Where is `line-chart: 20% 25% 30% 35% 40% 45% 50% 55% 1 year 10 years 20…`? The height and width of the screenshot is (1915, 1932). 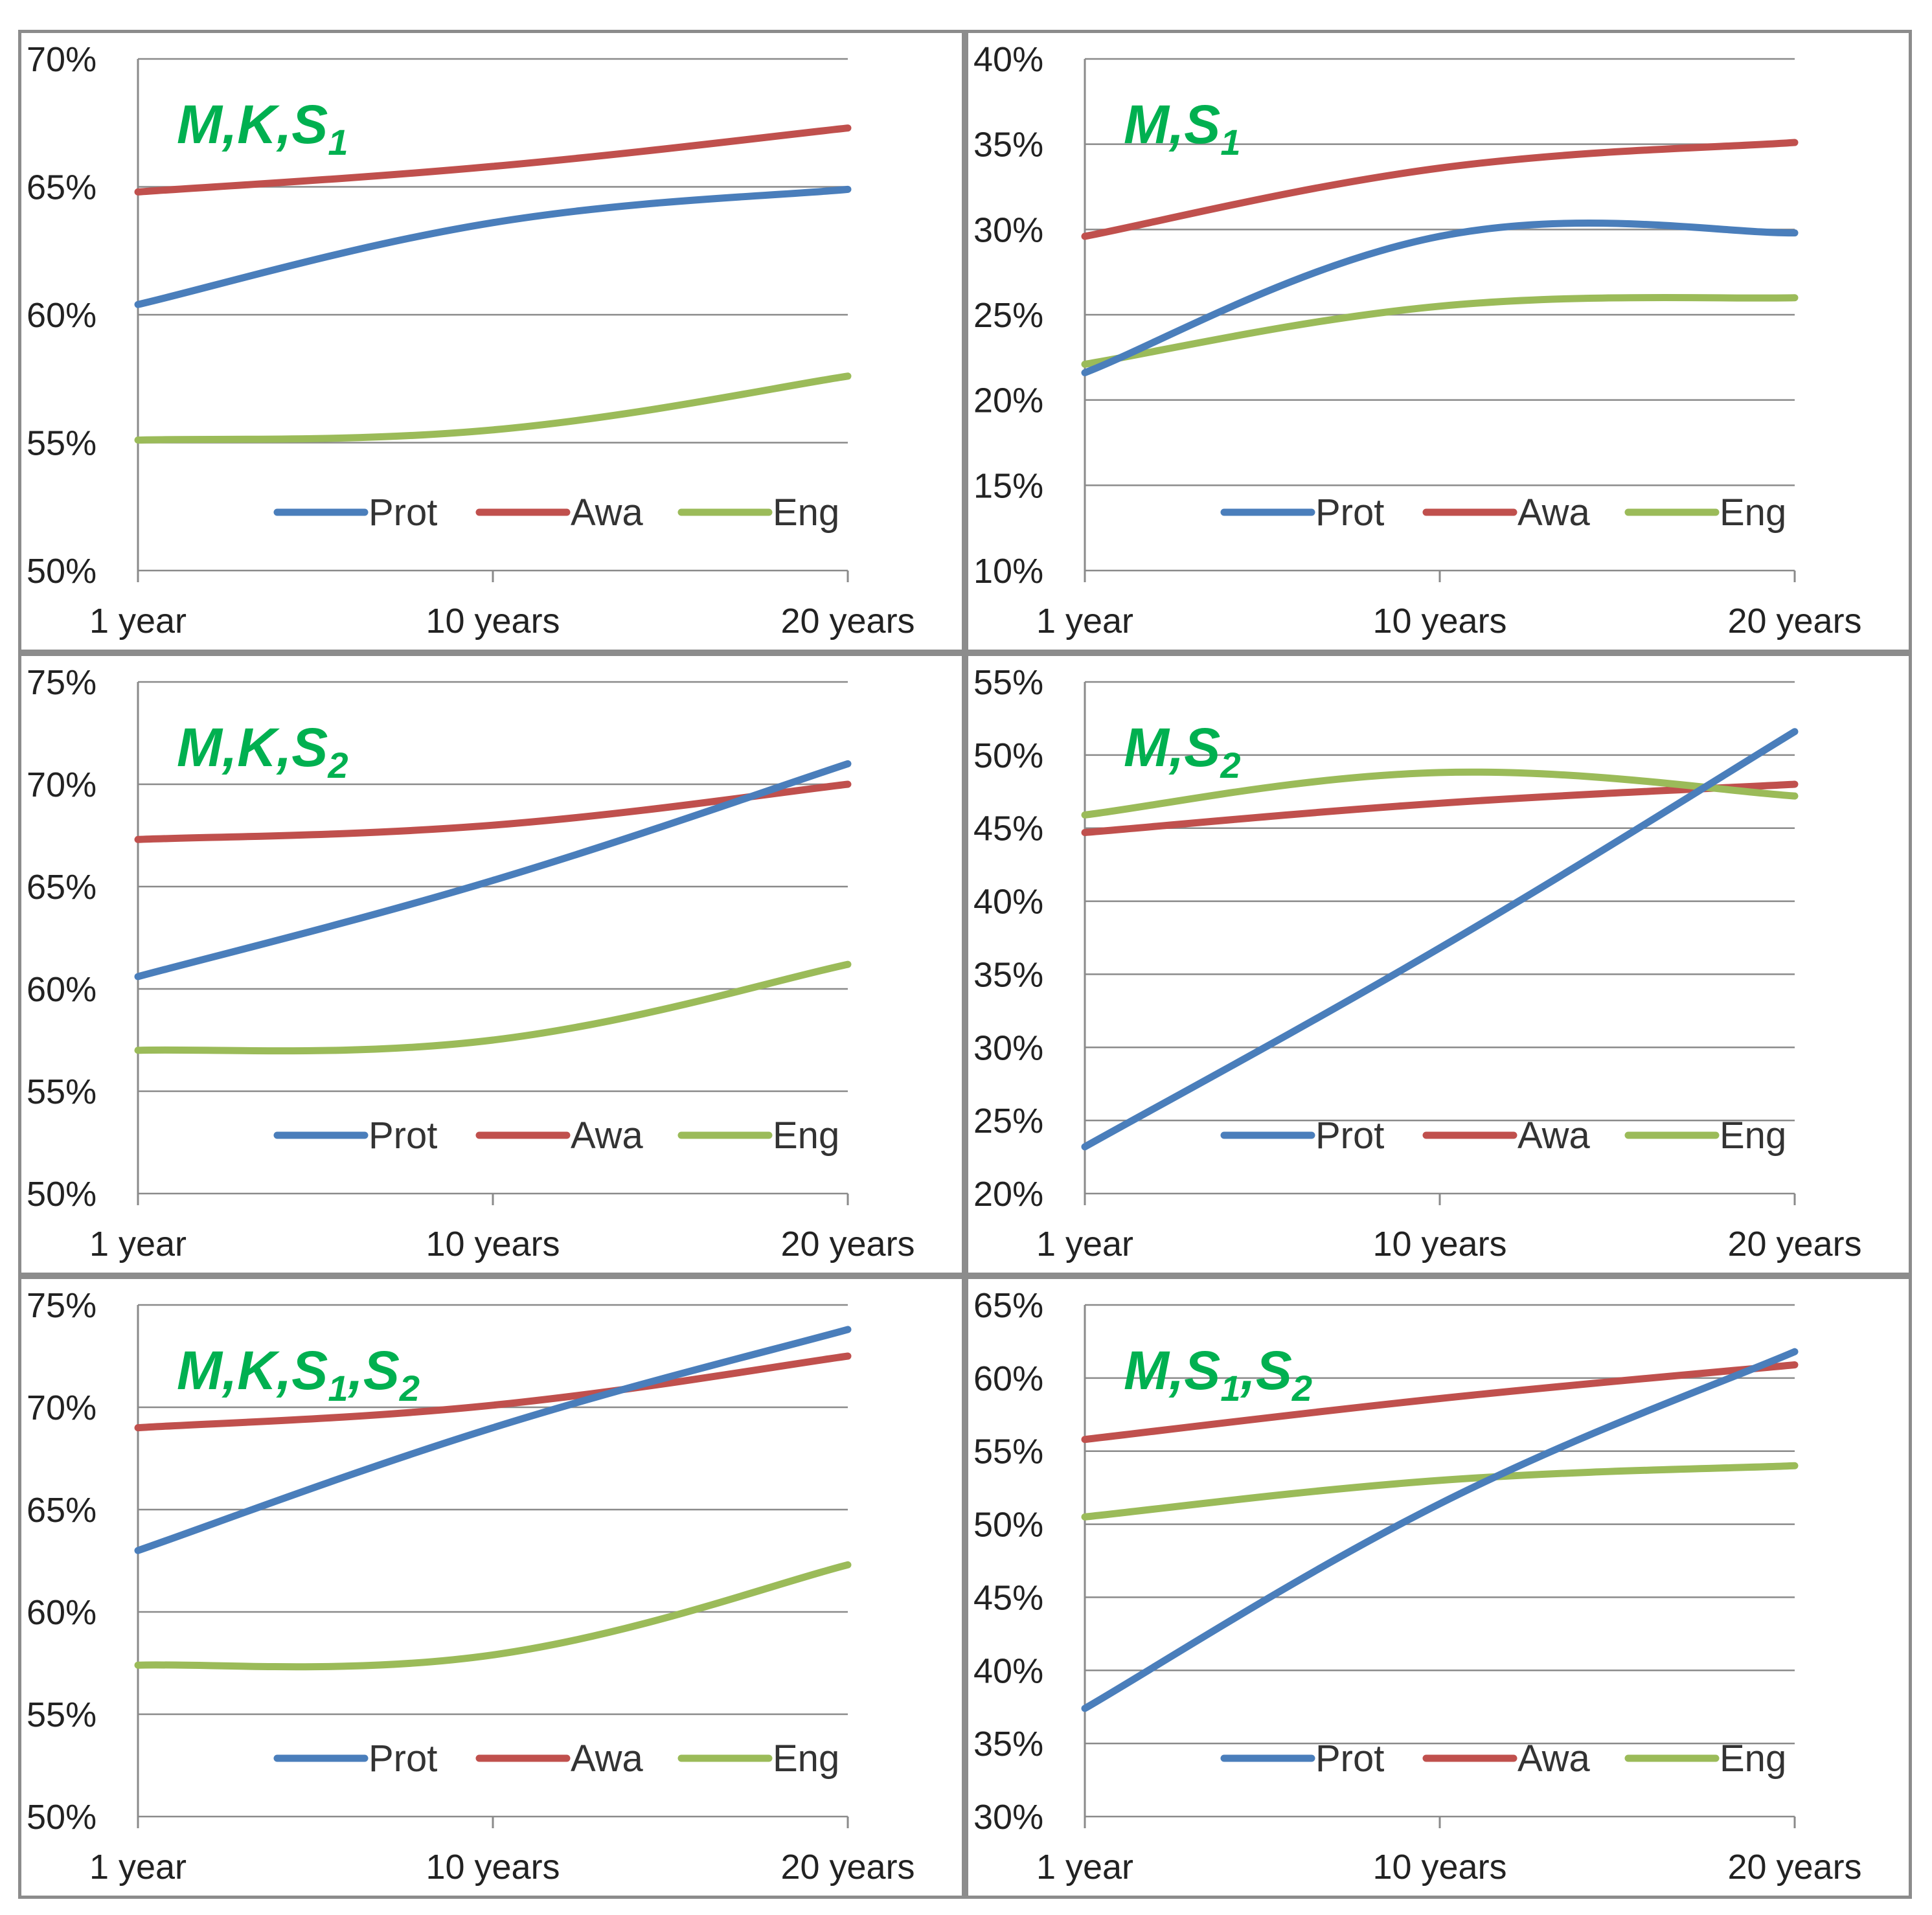 line-chart: 20% 25% 30% 35% 40% 45% 50% 55% 1 year 10 years 20… is located at coordinates (1417, 963).